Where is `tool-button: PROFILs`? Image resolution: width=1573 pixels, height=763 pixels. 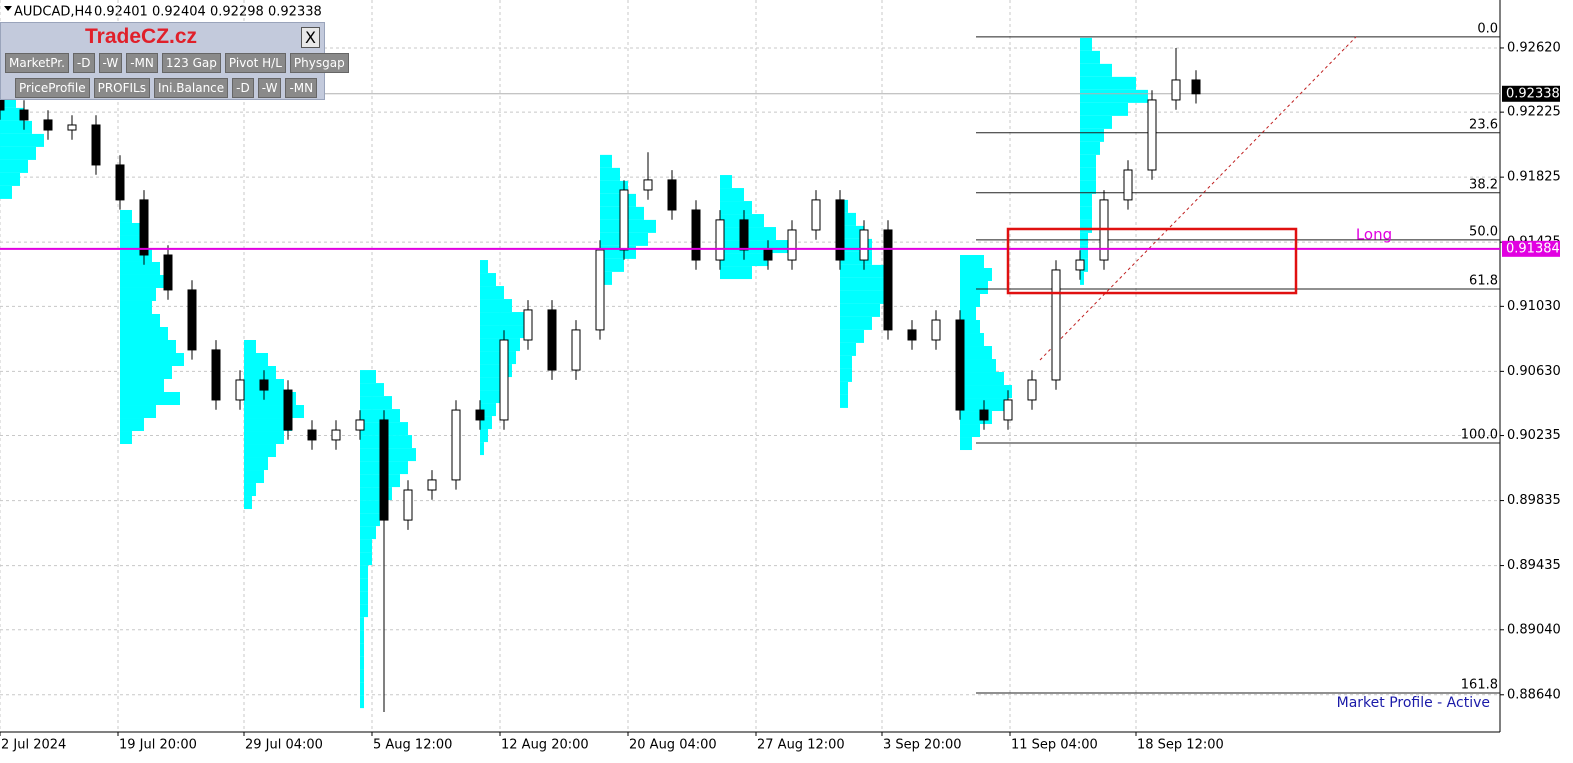 tool-button: PROFILs is located at coordinates (121, 88).